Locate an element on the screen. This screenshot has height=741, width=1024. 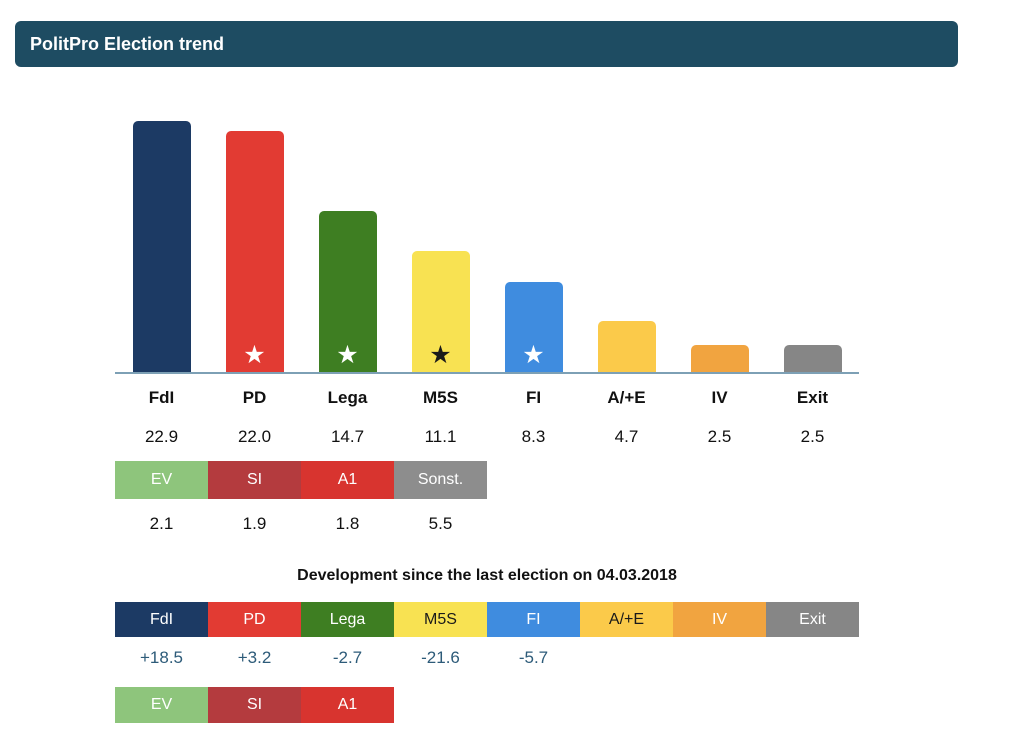
development-delta-Lega: -2.7 is located at coordinates (347, 657).